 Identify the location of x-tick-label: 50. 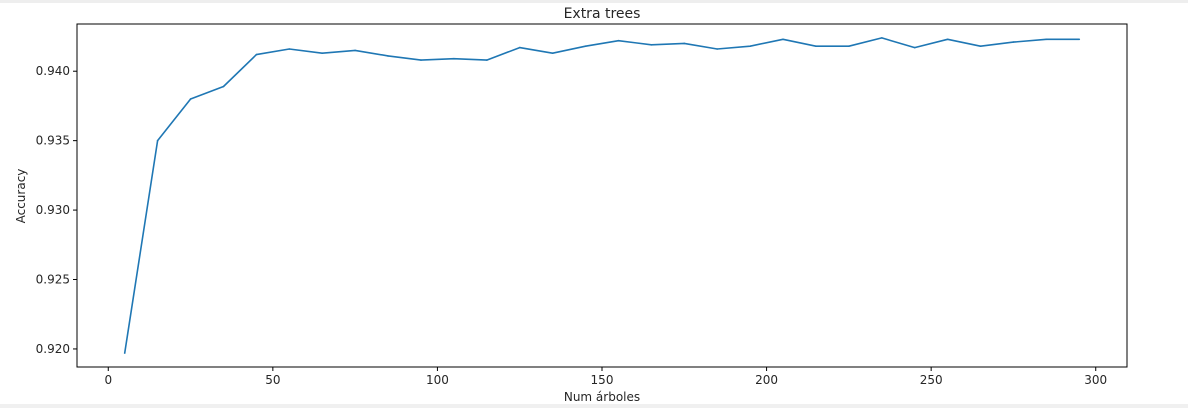
(272, 380).